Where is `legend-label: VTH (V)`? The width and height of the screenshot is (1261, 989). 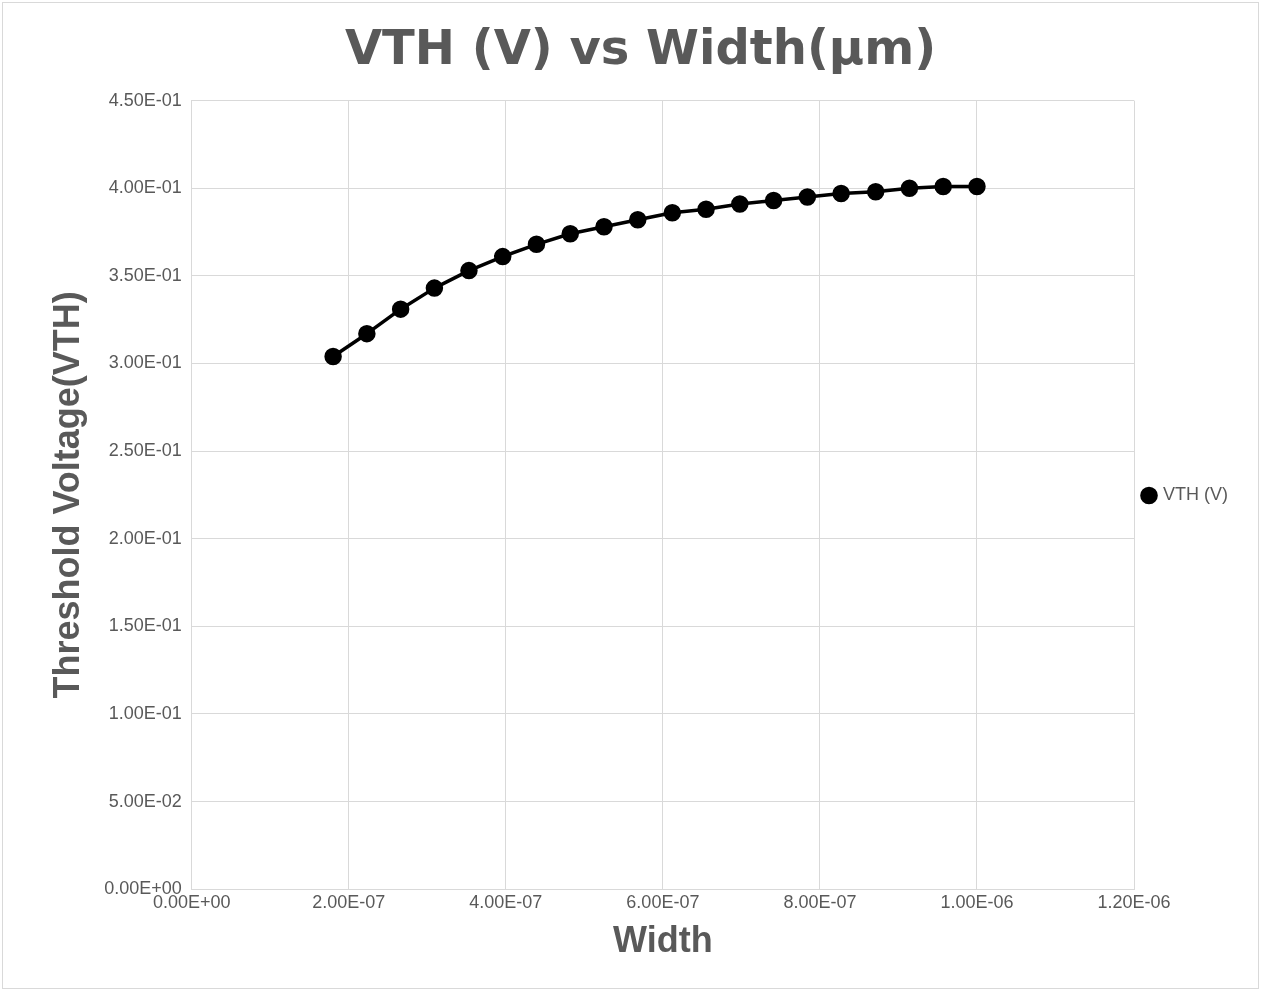 legend-label: VTH (V) is located at coordinates (1195, 494).